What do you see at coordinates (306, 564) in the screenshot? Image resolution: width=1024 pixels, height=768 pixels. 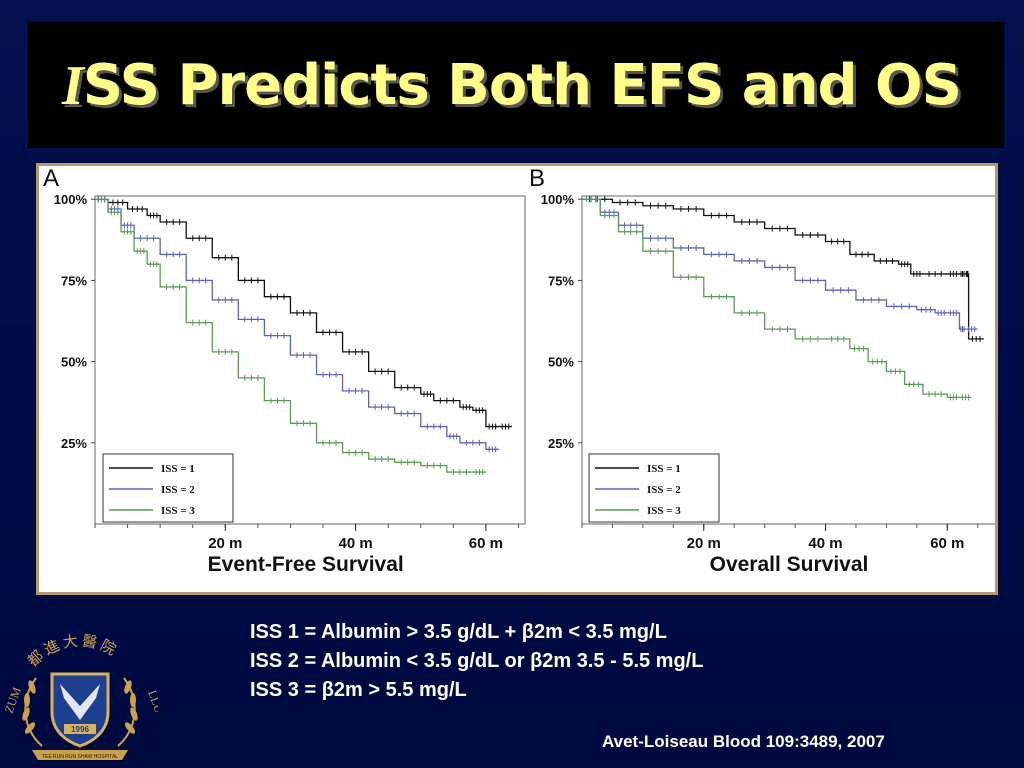 I see `chart-title: Event-Free Survival` at bounding box center [306, 564].